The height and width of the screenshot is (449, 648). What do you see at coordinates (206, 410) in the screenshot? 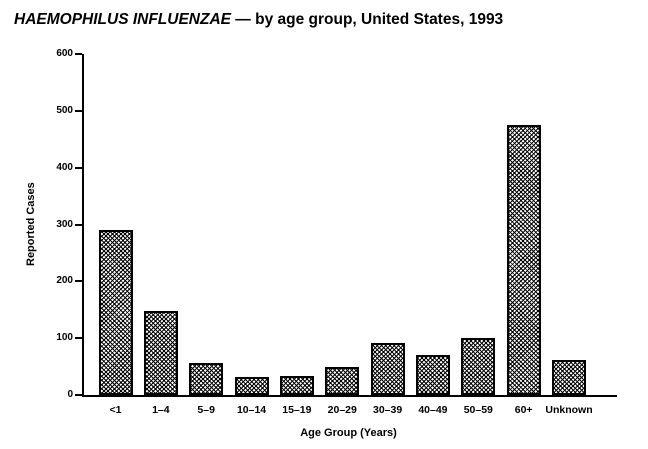
I see `x-tick-label: 5–9` at bounding box center [206, 410].